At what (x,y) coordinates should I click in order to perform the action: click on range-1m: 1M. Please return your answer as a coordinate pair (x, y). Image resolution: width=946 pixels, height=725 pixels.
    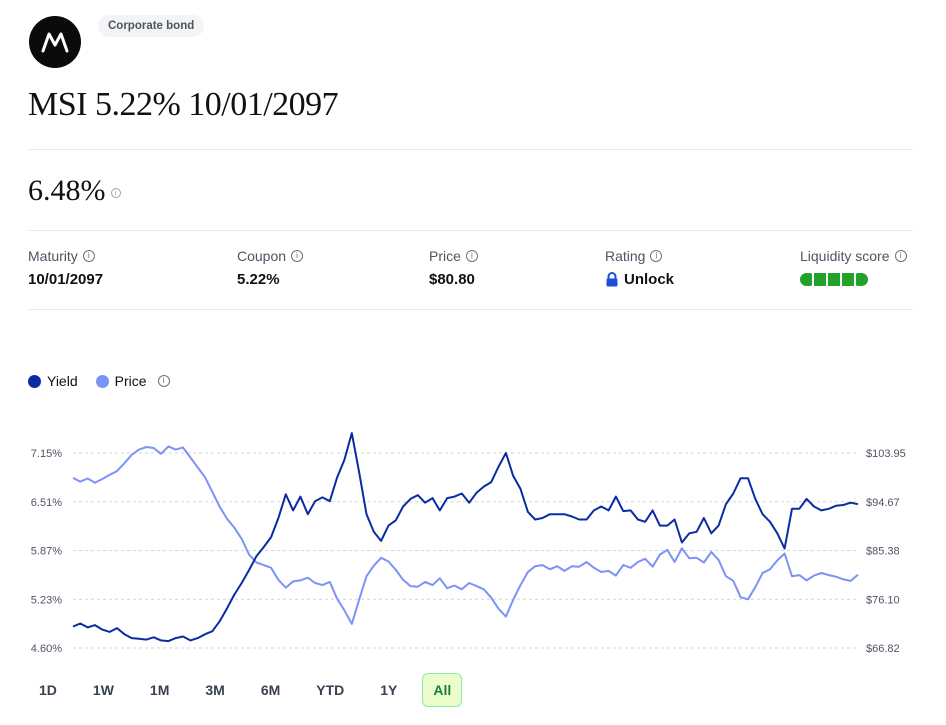
    Looking at the image, I should click on (159, 690).